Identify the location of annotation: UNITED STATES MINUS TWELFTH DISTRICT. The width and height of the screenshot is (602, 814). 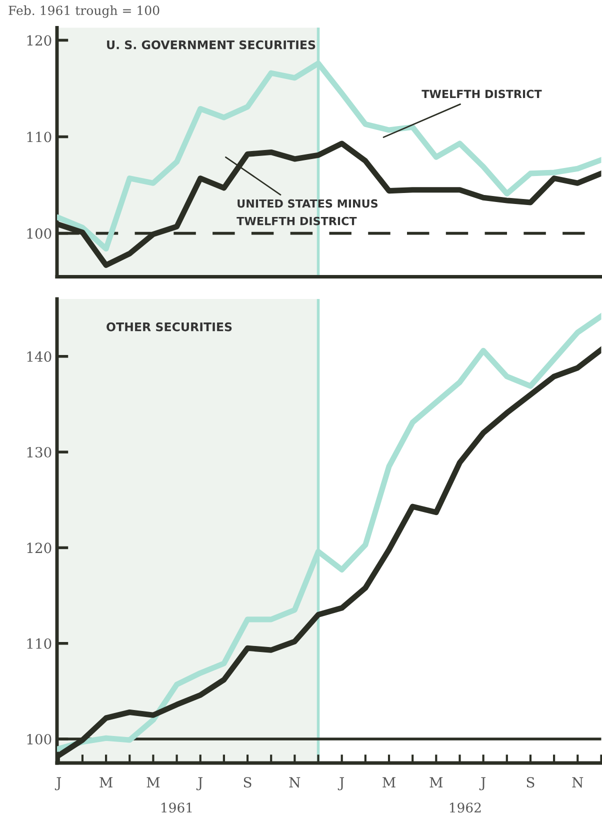
(307, 212).